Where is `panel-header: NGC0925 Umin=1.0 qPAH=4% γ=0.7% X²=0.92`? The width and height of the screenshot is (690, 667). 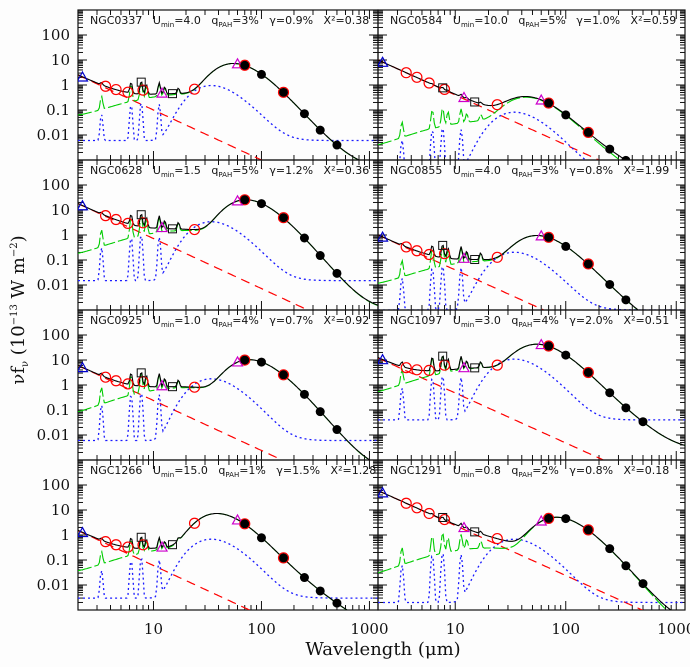
panel-header: NGC0925 Umin=1.0 qPAH=4% γ=0.7% X²=0.92 is located at coordinates (229, 321).